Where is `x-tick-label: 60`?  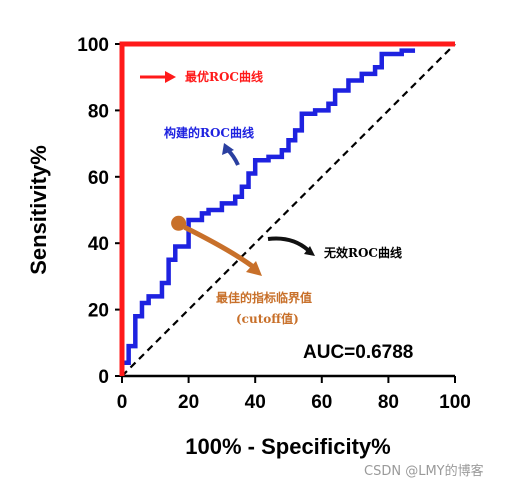
x-tick-label: 60 is located at coordinates (321, 402).